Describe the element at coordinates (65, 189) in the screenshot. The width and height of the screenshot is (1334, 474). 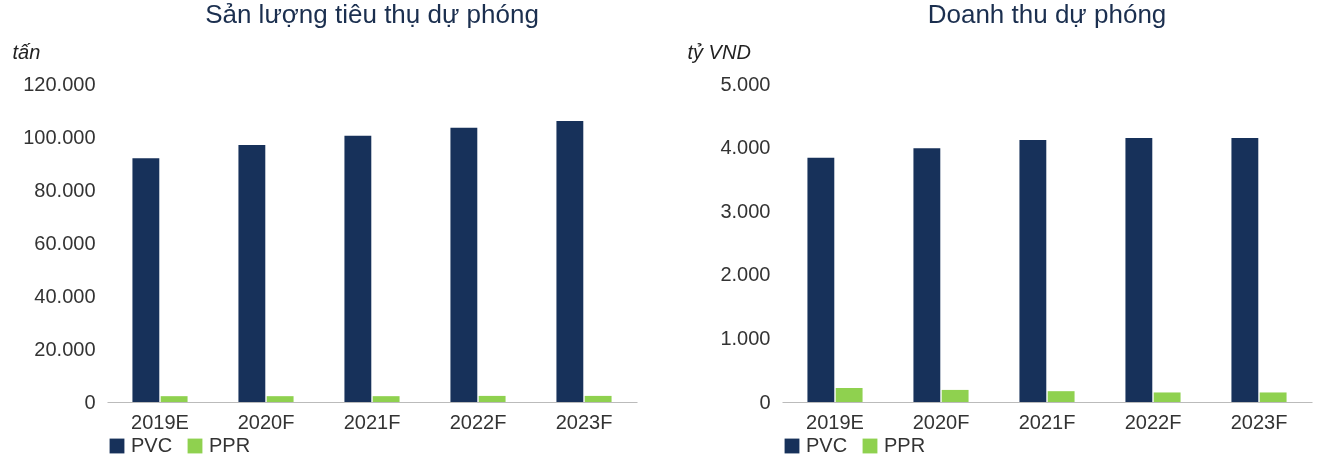
I see `y-tick-label: 80.000` at that location.